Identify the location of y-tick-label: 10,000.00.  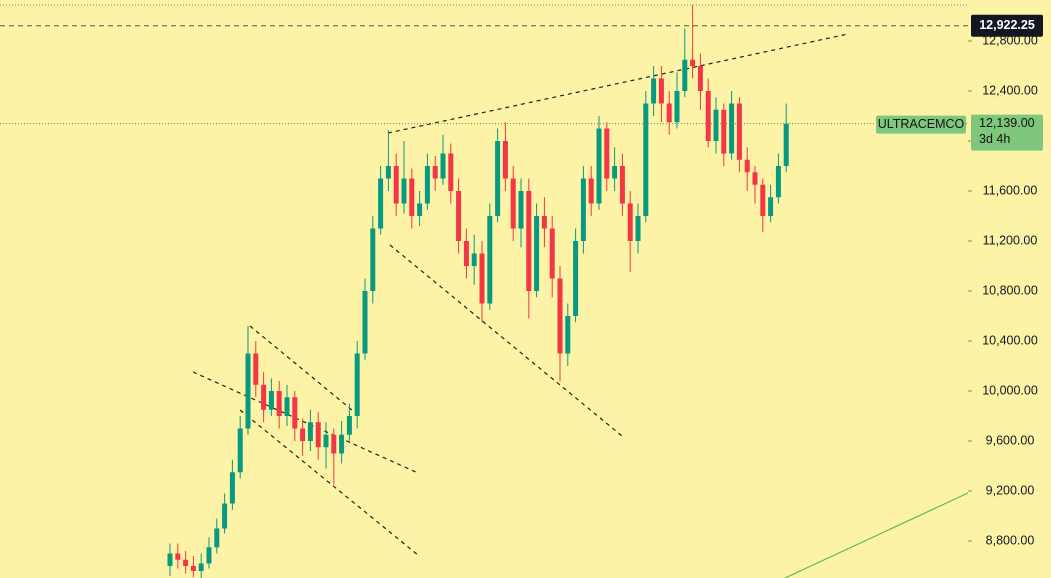
(1010, 390).